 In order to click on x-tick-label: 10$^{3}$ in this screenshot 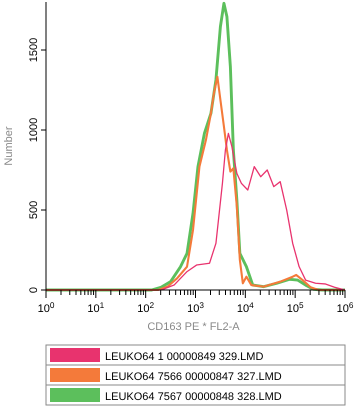, I will do `click(195, 307)`.